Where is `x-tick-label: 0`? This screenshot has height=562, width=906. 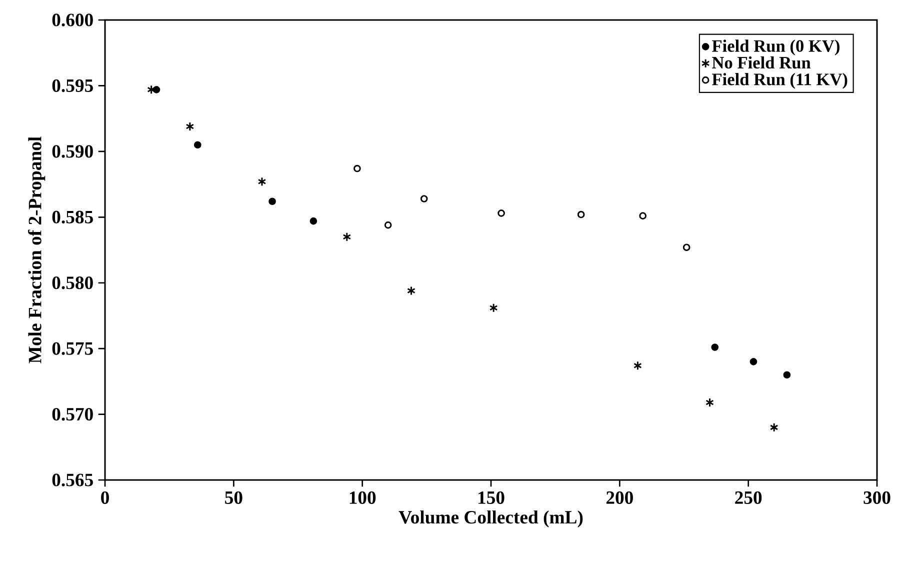
x-tick-label: 0 is located at coordinates (105, 497).